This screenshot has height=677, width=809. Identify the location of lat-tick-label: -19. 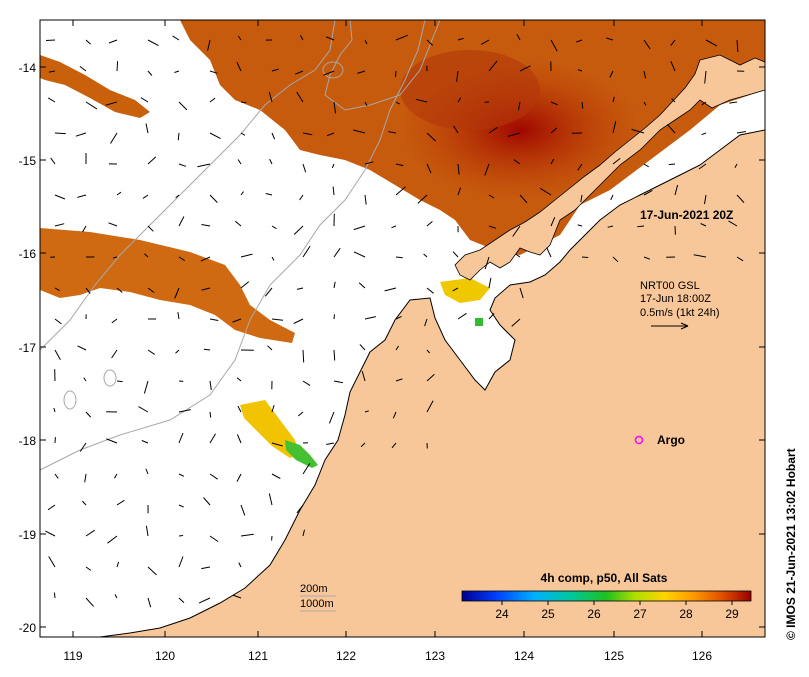
(28, 535).